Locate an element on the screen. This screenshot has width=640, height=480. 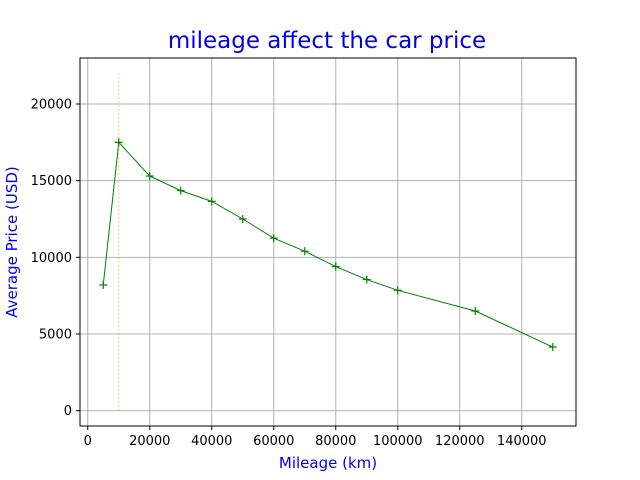
x-tick-label: 140000 is located at coordinates (522, 441).